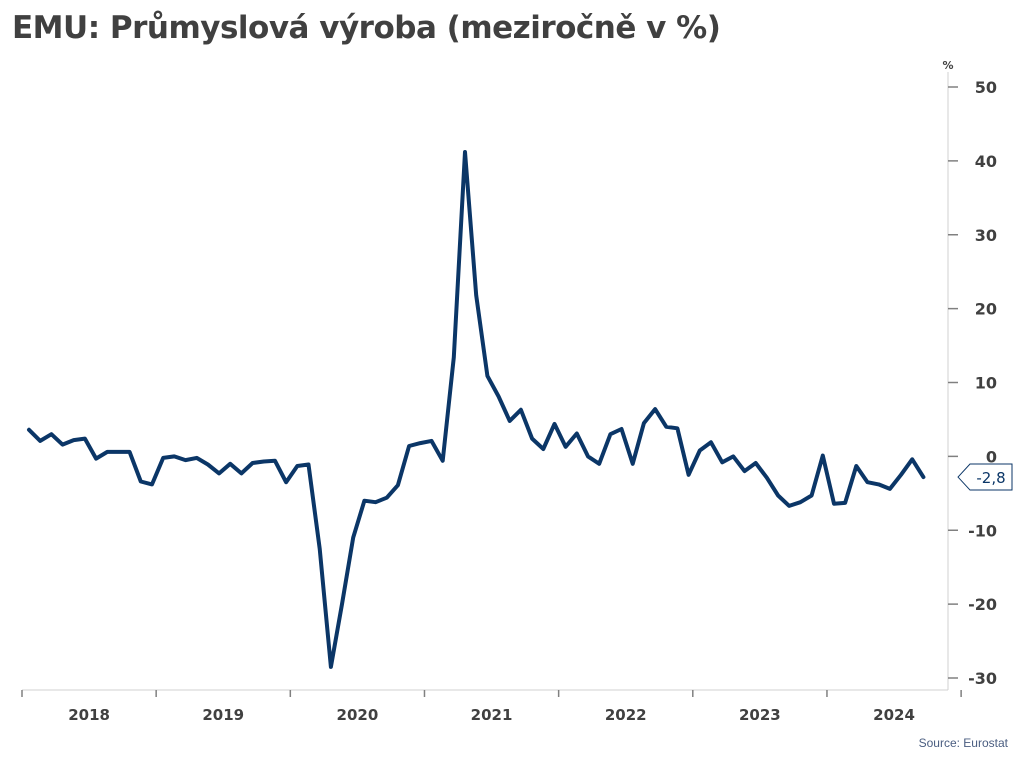 This screenshot has width=1024, height=768. I want to click on y-unit-label: %, so click(947, 65).